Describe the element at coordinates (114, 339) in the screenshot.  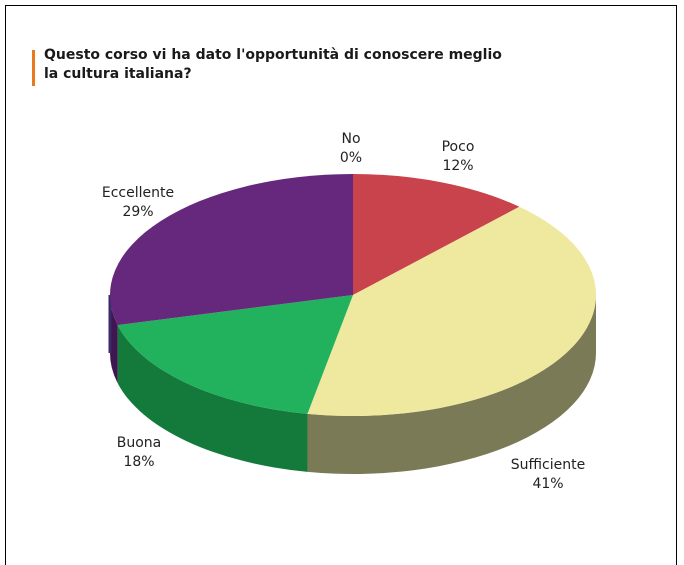
I see `pie-side-eccellente` at that location.